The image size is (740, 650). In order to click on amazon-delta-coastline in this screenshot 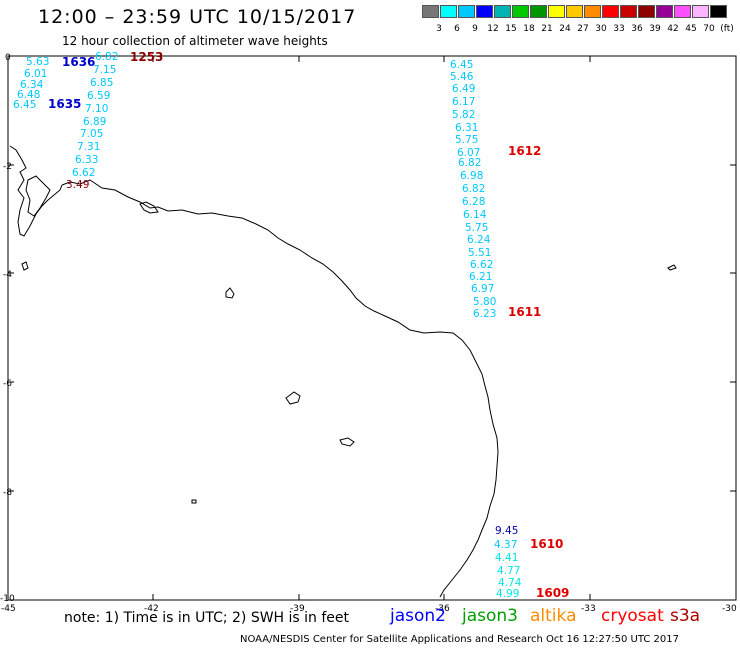, I will do `click(36, 191)`.